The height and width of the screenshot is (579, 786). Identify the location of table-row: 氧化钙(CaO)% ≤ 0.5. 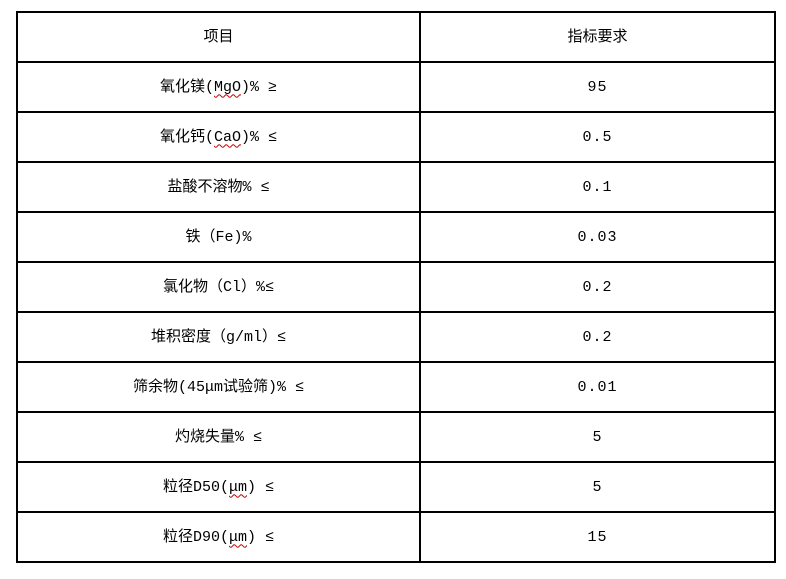
(396, 137).